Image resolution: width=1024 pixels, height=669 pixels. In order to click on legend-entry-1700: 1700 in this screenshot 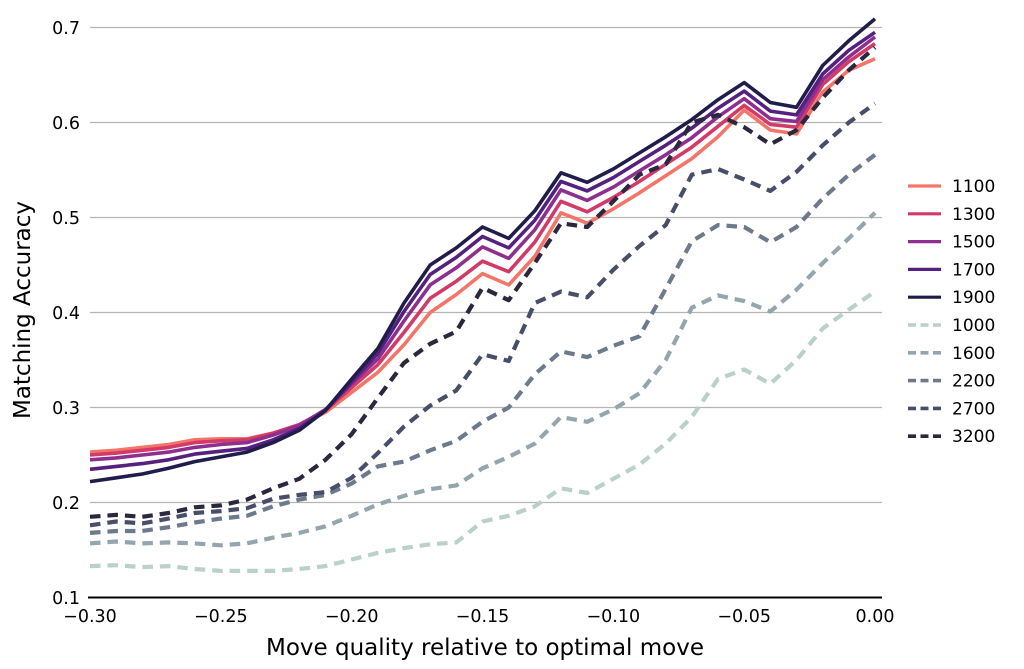, I will do `click(951, 270)`.